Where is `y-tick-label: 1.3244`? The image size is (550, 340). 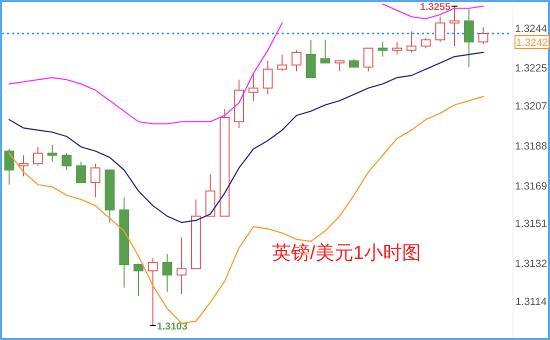 y-tick-label: 1.3244 is located at coordinates (531, 28).